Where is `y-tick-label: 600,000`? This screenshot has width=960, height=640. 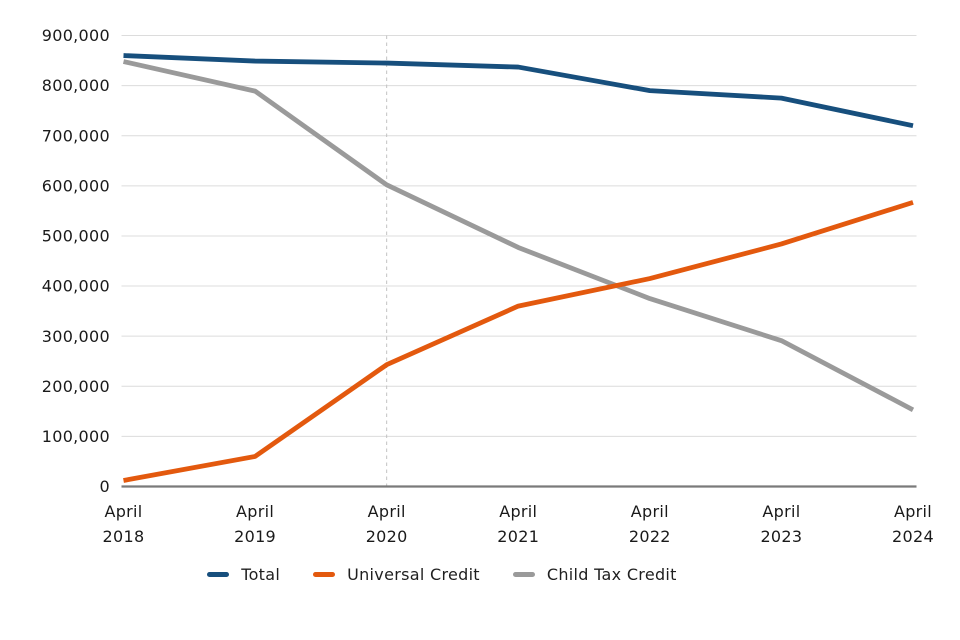
y-tick-label: 600,000 is located at coordinates (76, 185).